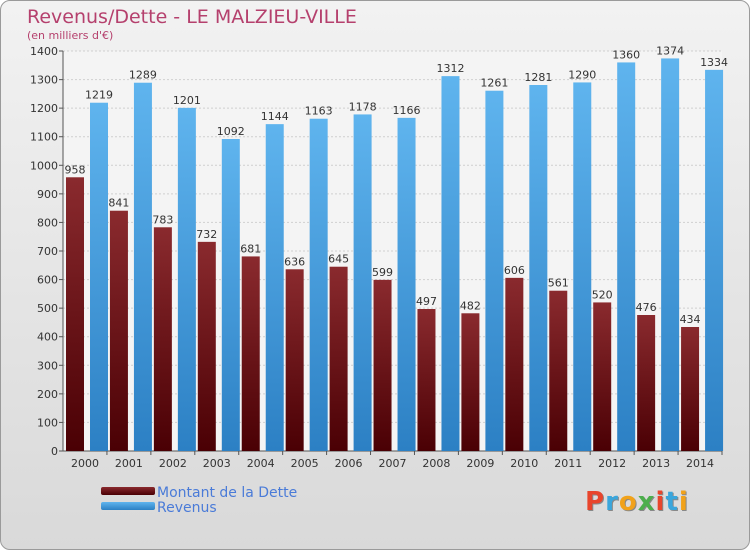  What do you see at coordinates (393, 463) in the screenshot?
I see `x-tick-label: 2007` at bounding box center [393, 463].